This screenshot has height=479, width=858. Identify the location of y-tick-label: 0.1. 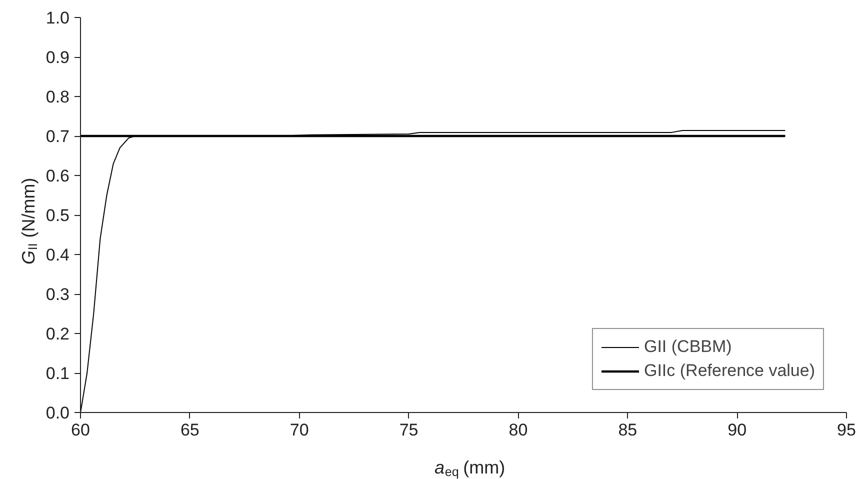
(58, 373).